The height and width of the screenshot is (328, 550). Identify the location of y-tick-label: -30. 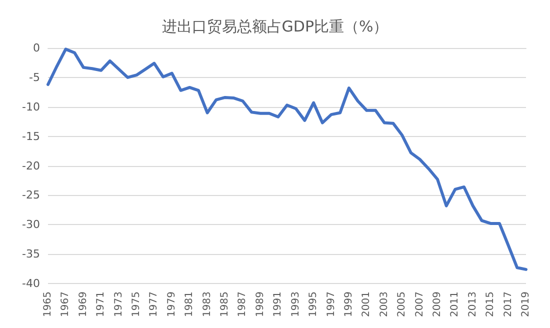
(31, 225).